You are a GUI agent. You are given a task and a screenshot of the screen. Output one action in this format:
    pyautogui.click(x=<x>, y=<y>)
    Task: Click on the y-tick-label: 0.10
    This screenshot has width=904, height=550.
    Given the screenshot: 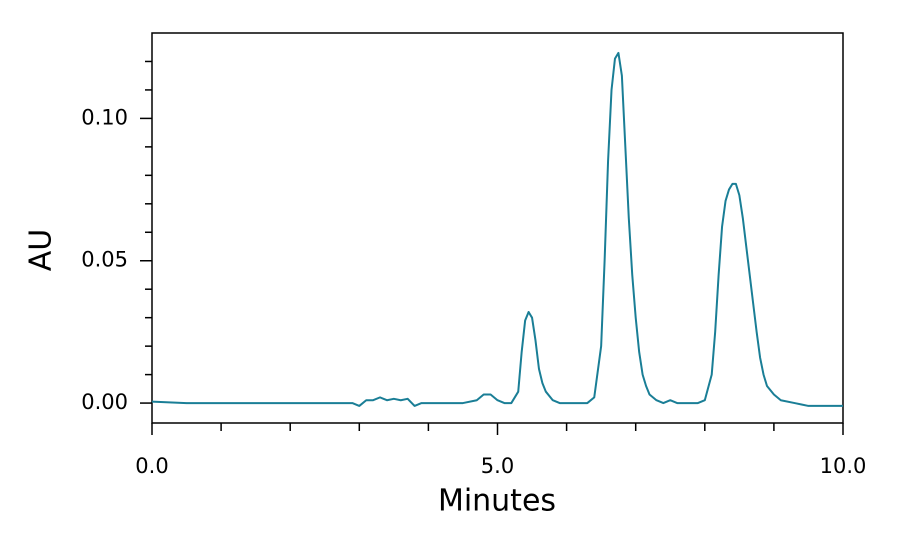 What is the action you would take?
    pyautogui.click(x=104, y=117)
    